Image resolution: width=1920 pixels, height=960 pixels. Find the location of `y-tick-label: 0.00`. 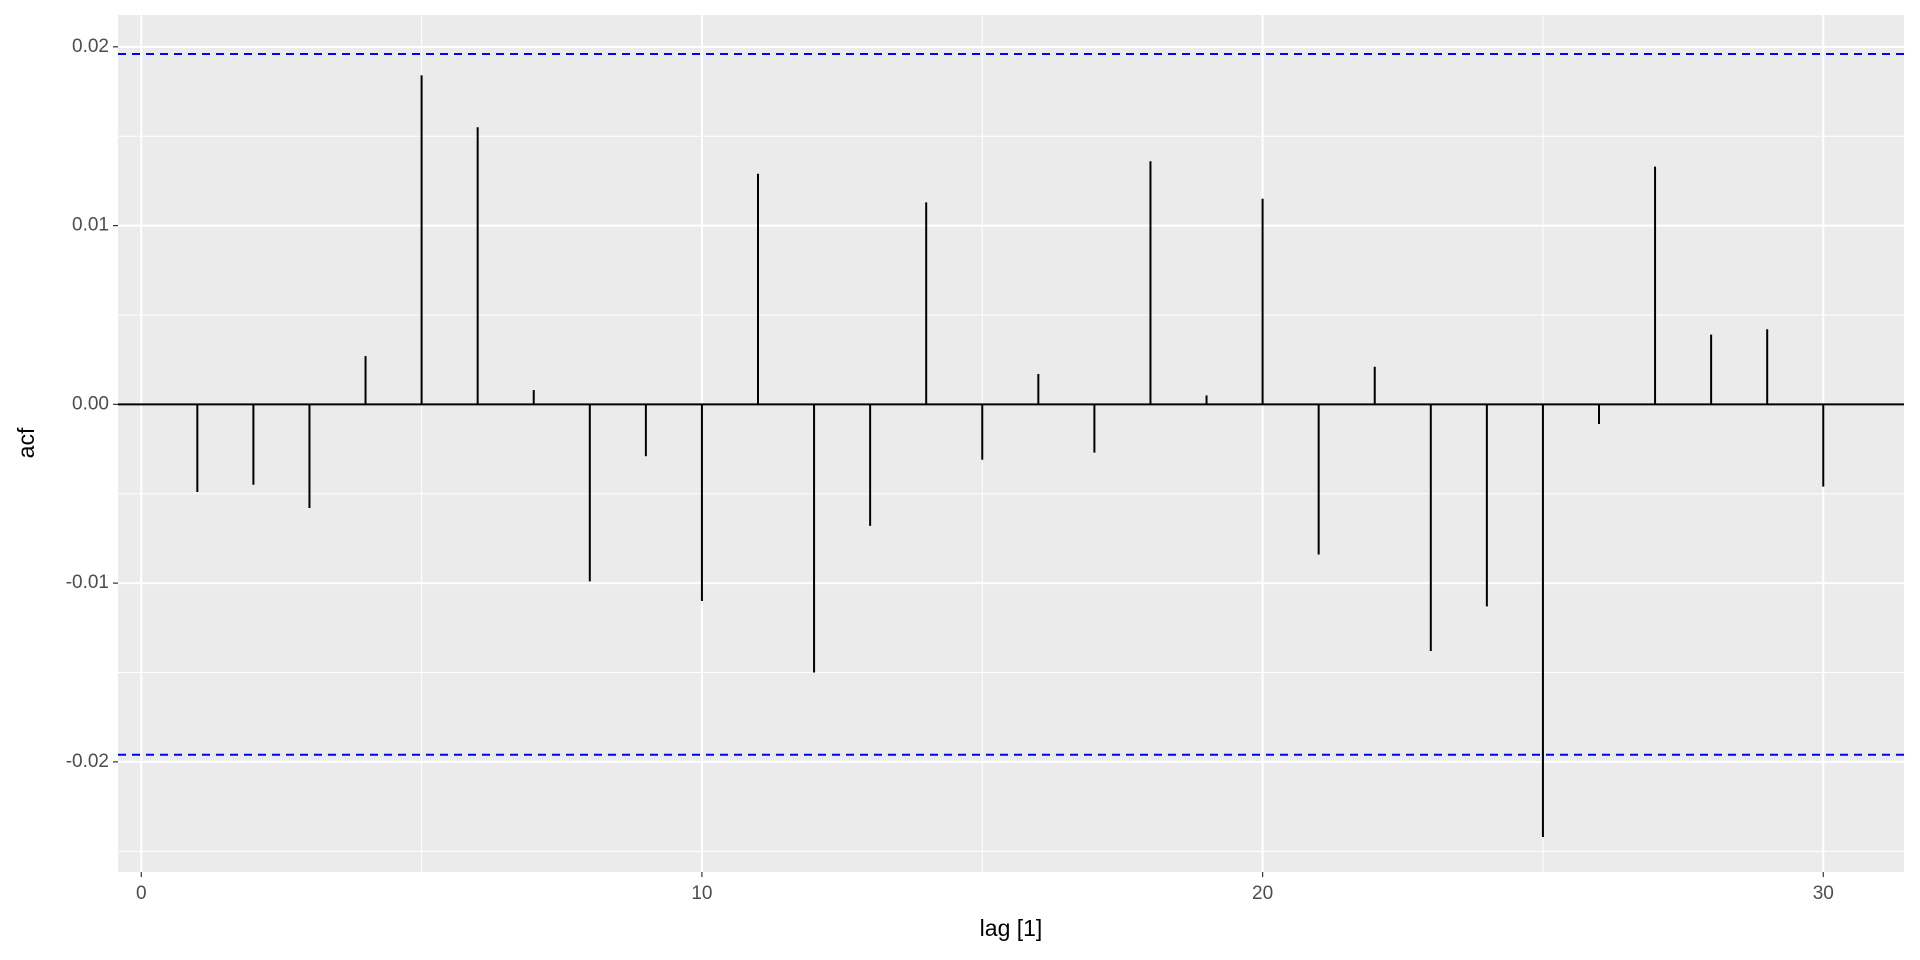

y-tick-label: 0.00 is located at coordinates (90, 403).